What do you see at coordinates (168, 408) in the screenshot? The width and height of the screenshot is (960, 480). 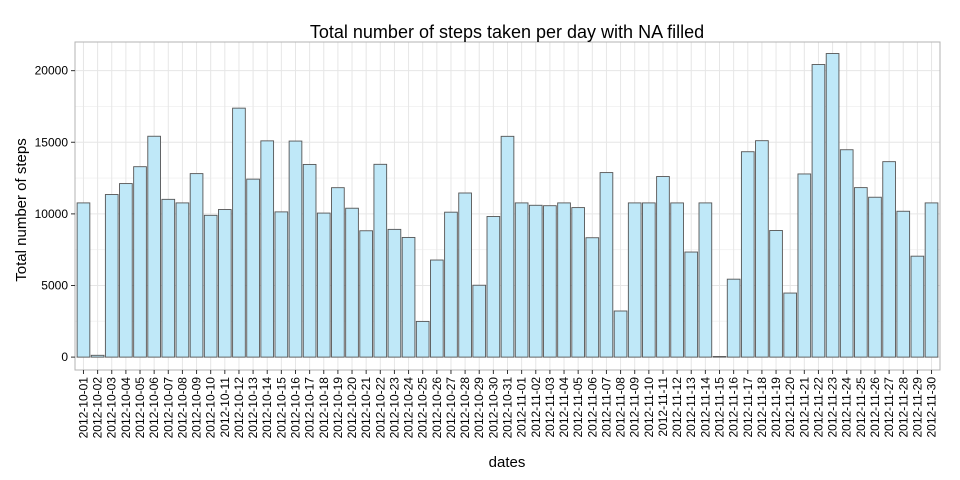 I see `x-tick-label: 2012-10-07` at bounding box center [168, 408].